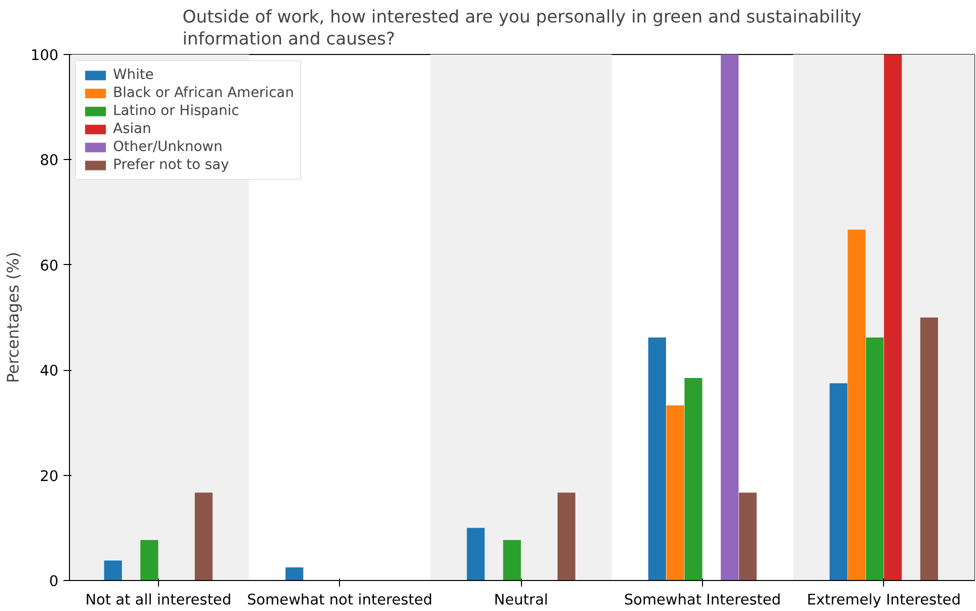  I want to click on legend-label: White, so click(133, 75).